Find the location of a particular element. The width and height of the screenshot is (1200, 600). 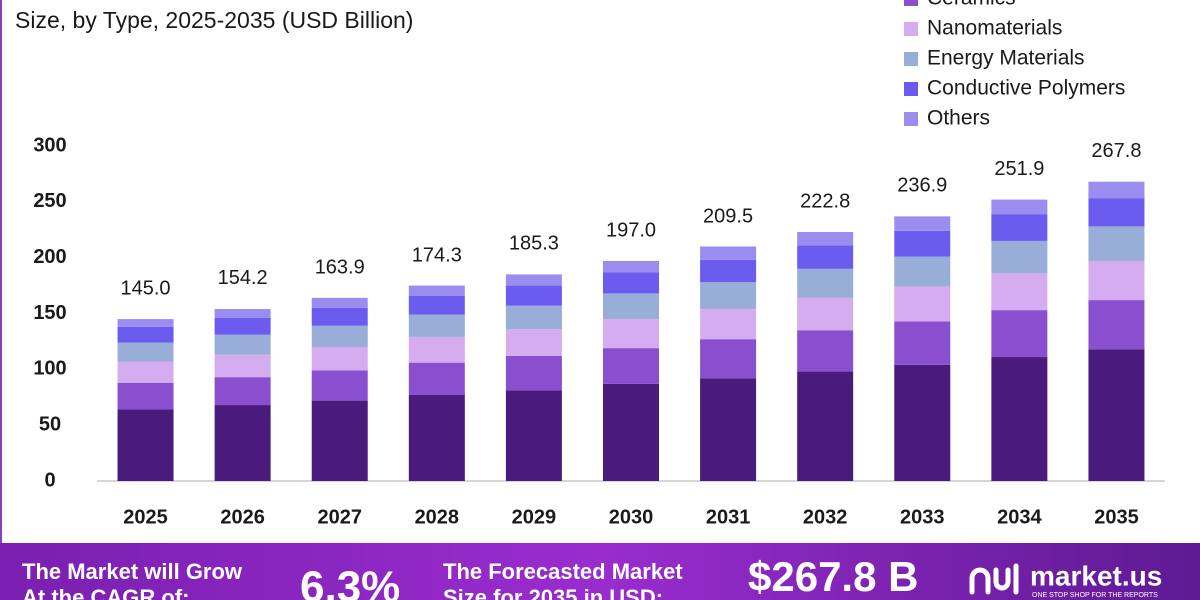

brand-logo is located at coordinates (994, 579).